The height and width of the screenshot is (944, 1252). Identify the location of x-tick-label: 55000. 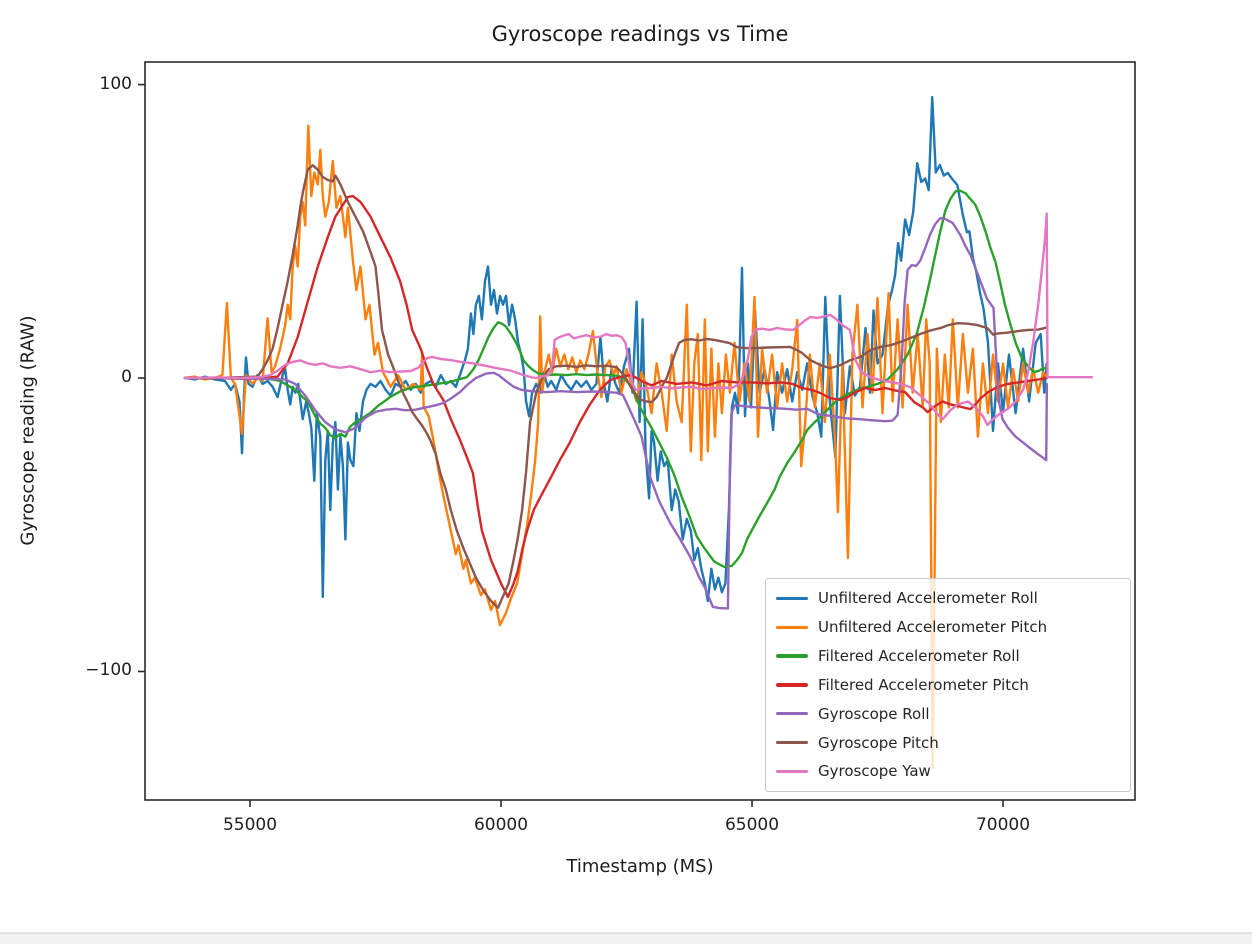
(250, 825).